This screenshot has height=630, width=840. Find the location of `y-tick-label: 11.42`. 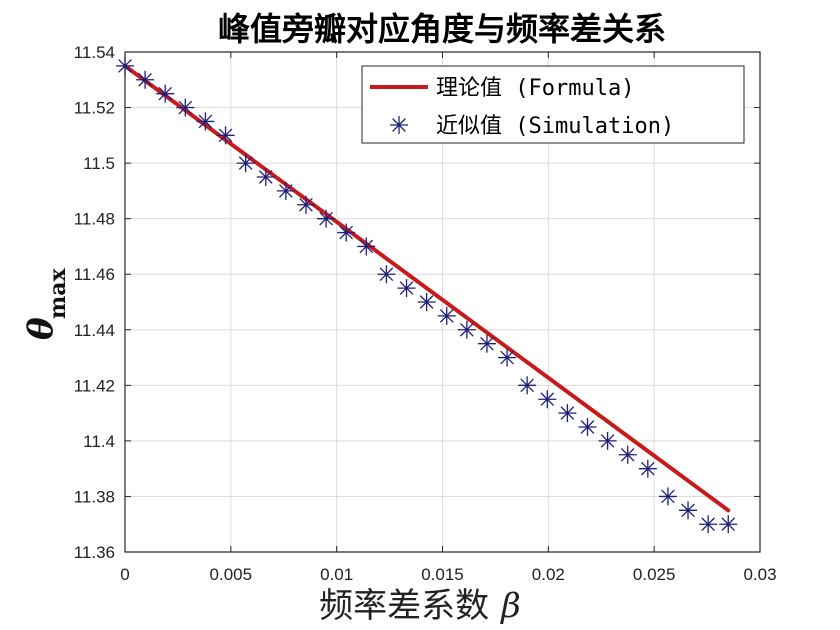

y-tick-label: 11.42 is located at coordinates (94, 385).